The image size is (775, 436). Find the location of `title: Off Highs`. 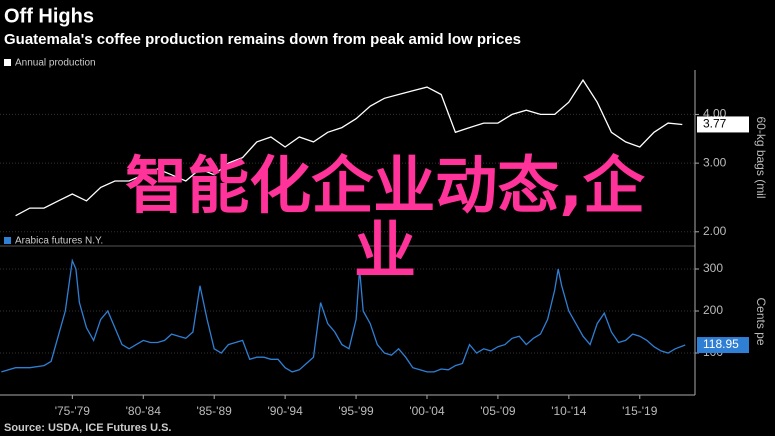

title: Off Highs is located at coordinates (49, 16).